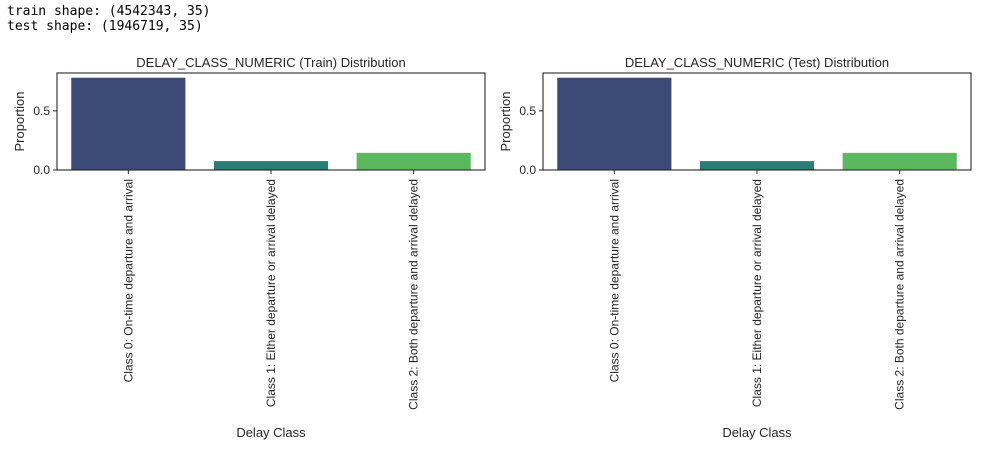  I want to click on test-chart-title: DELAY_CLASS_NUMERIC (Test) Distribution, so click(757, 62).